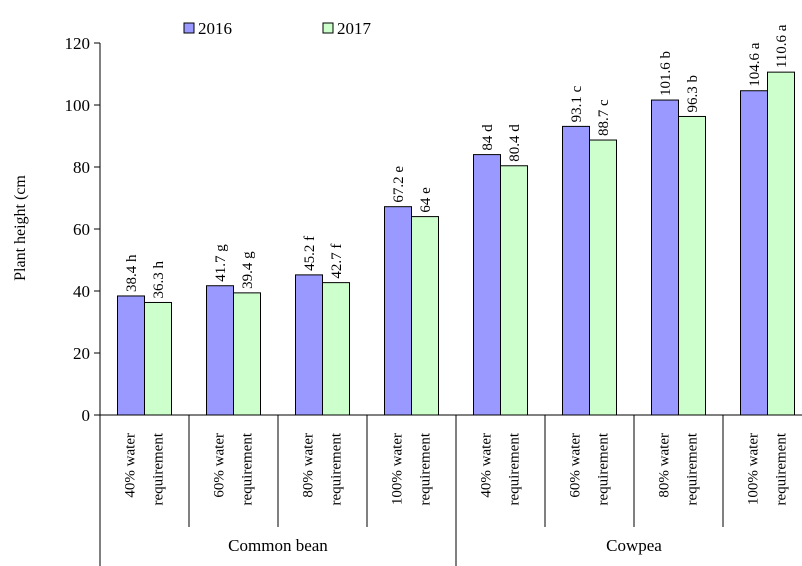 The image size is (802, 566). I want to click on legend-swatch-2016, so click(189, 28).